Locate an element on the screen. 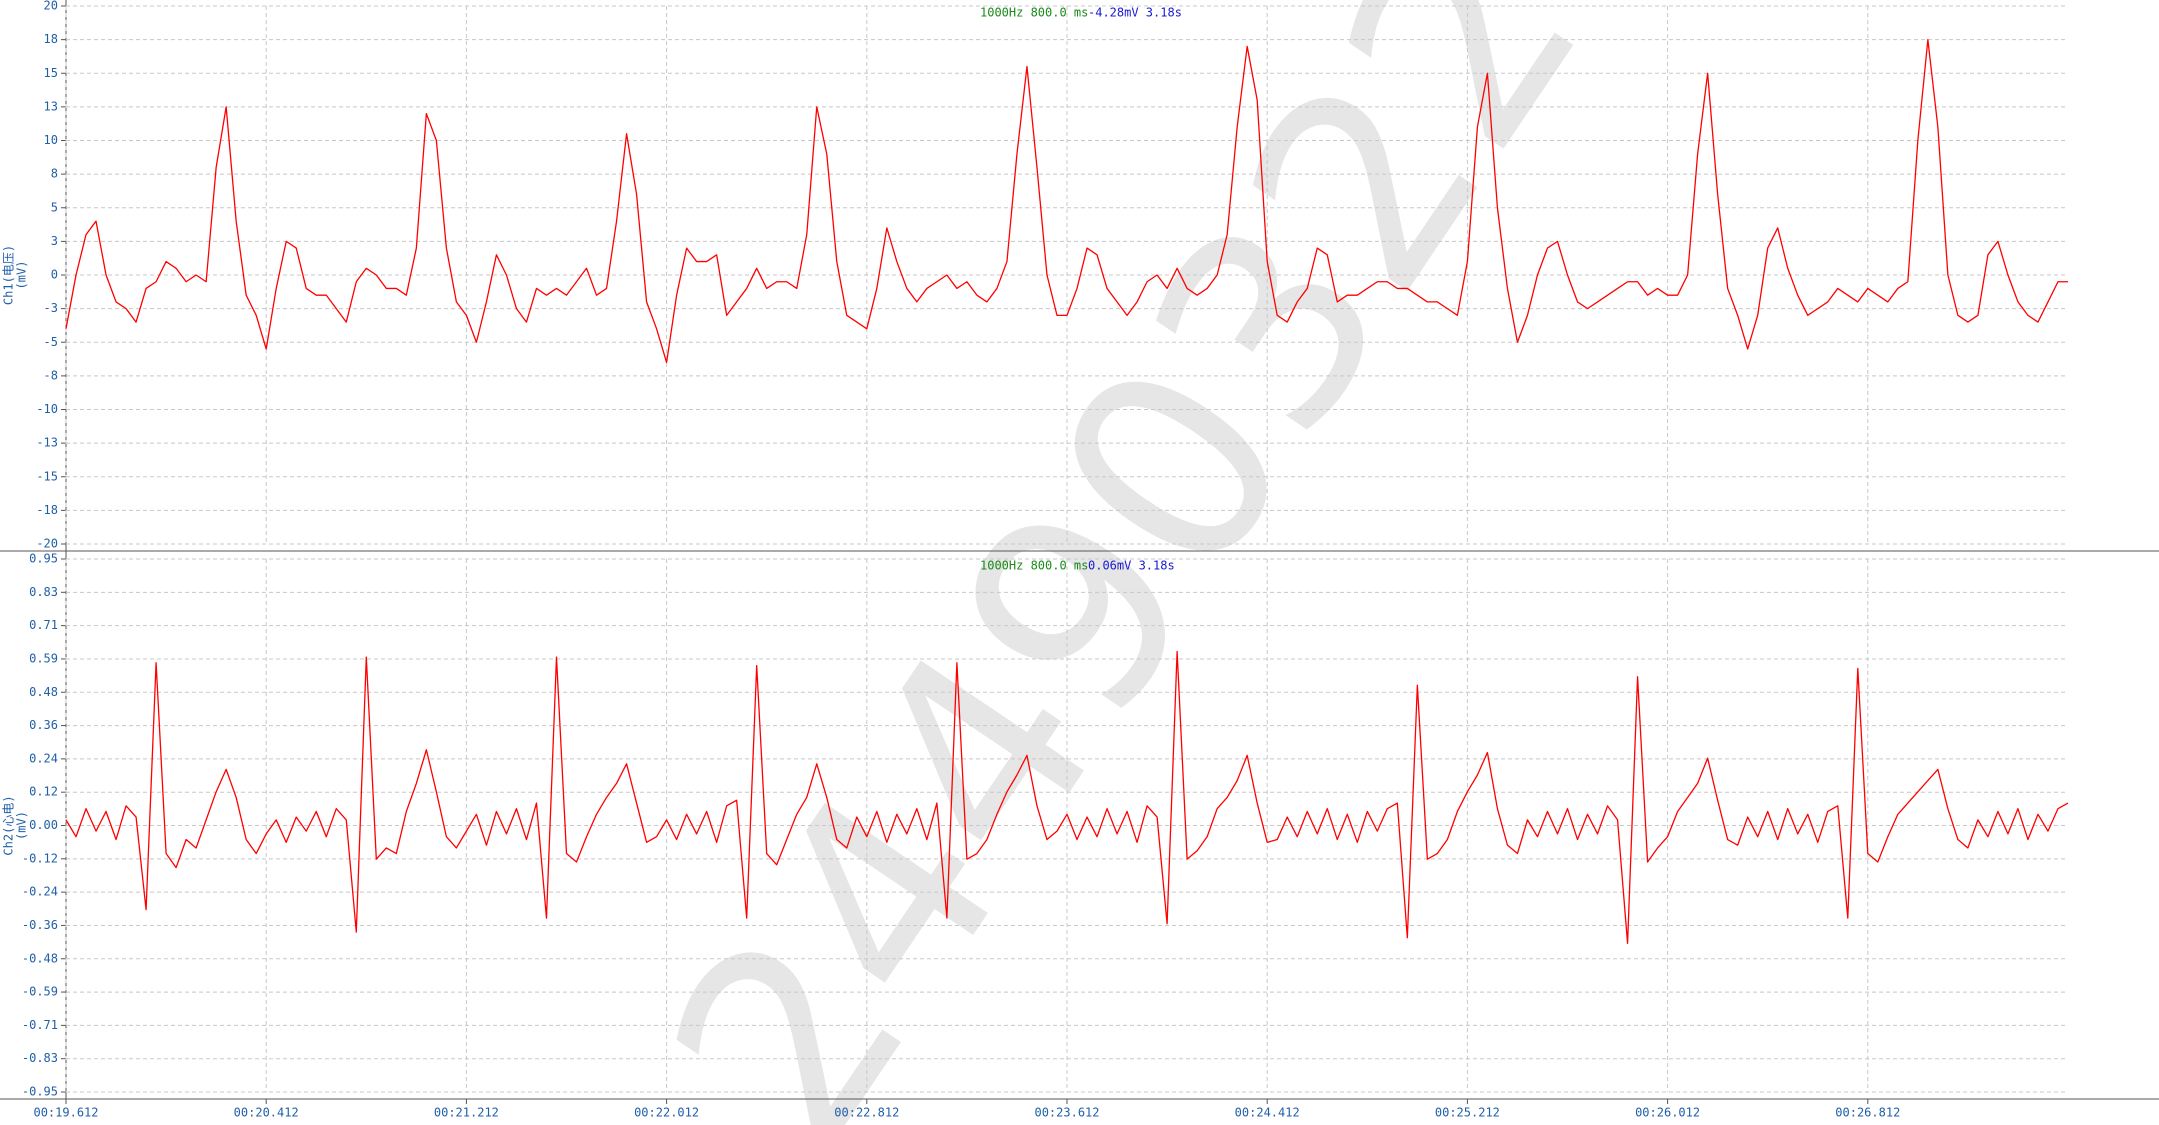 This screenshot has width=2159, height=1125. x-tick-label: 00:24.412 is located at coordinates (1267, 1113).